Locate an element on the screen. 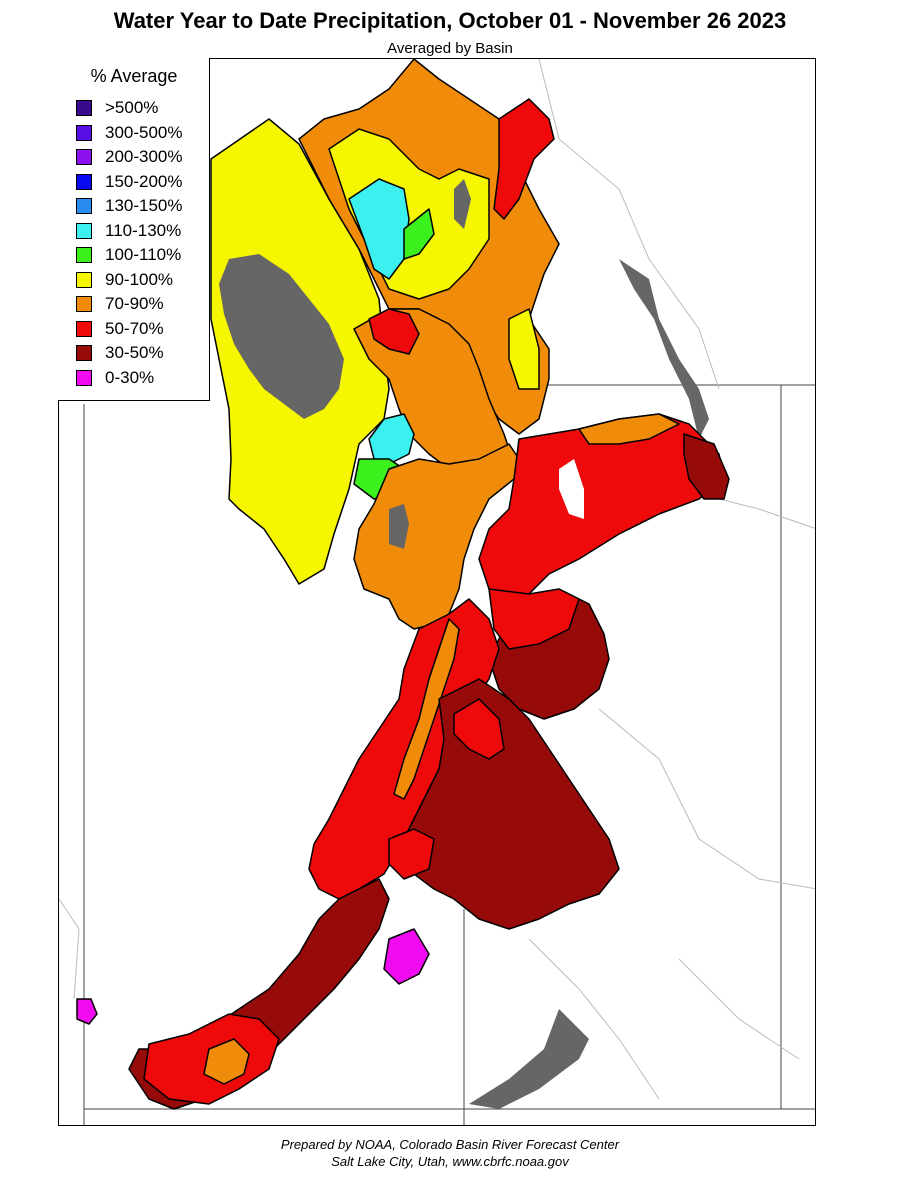  lake-powell-shape is located at coordinates (529, 1059).